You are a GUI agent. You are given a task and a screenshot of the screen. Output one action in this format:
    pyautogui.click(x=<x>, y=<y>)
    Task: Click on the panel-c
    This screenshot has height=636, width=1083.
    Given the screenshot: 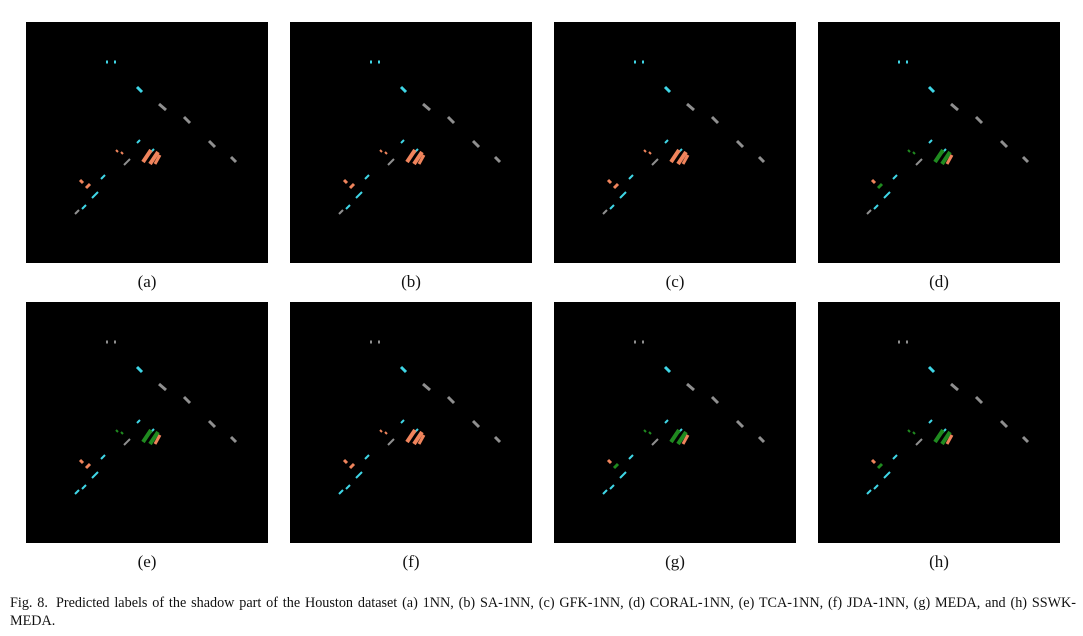 What is the action you would take?
    pyautogui.click(x=675, y=142)
    